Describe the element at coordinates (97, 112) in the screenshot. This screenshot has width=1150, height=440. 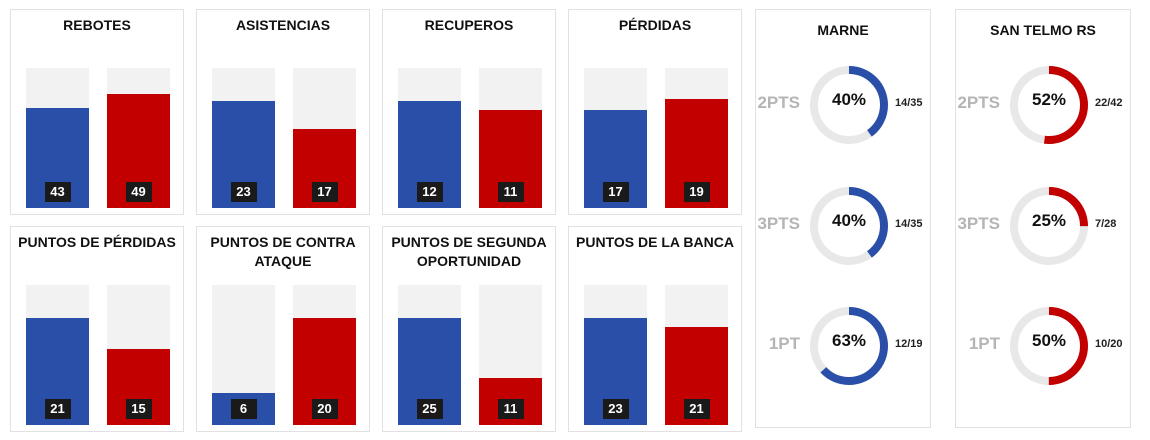
I see `stat-card-rebotes: REBOTES 43 49` at that location.